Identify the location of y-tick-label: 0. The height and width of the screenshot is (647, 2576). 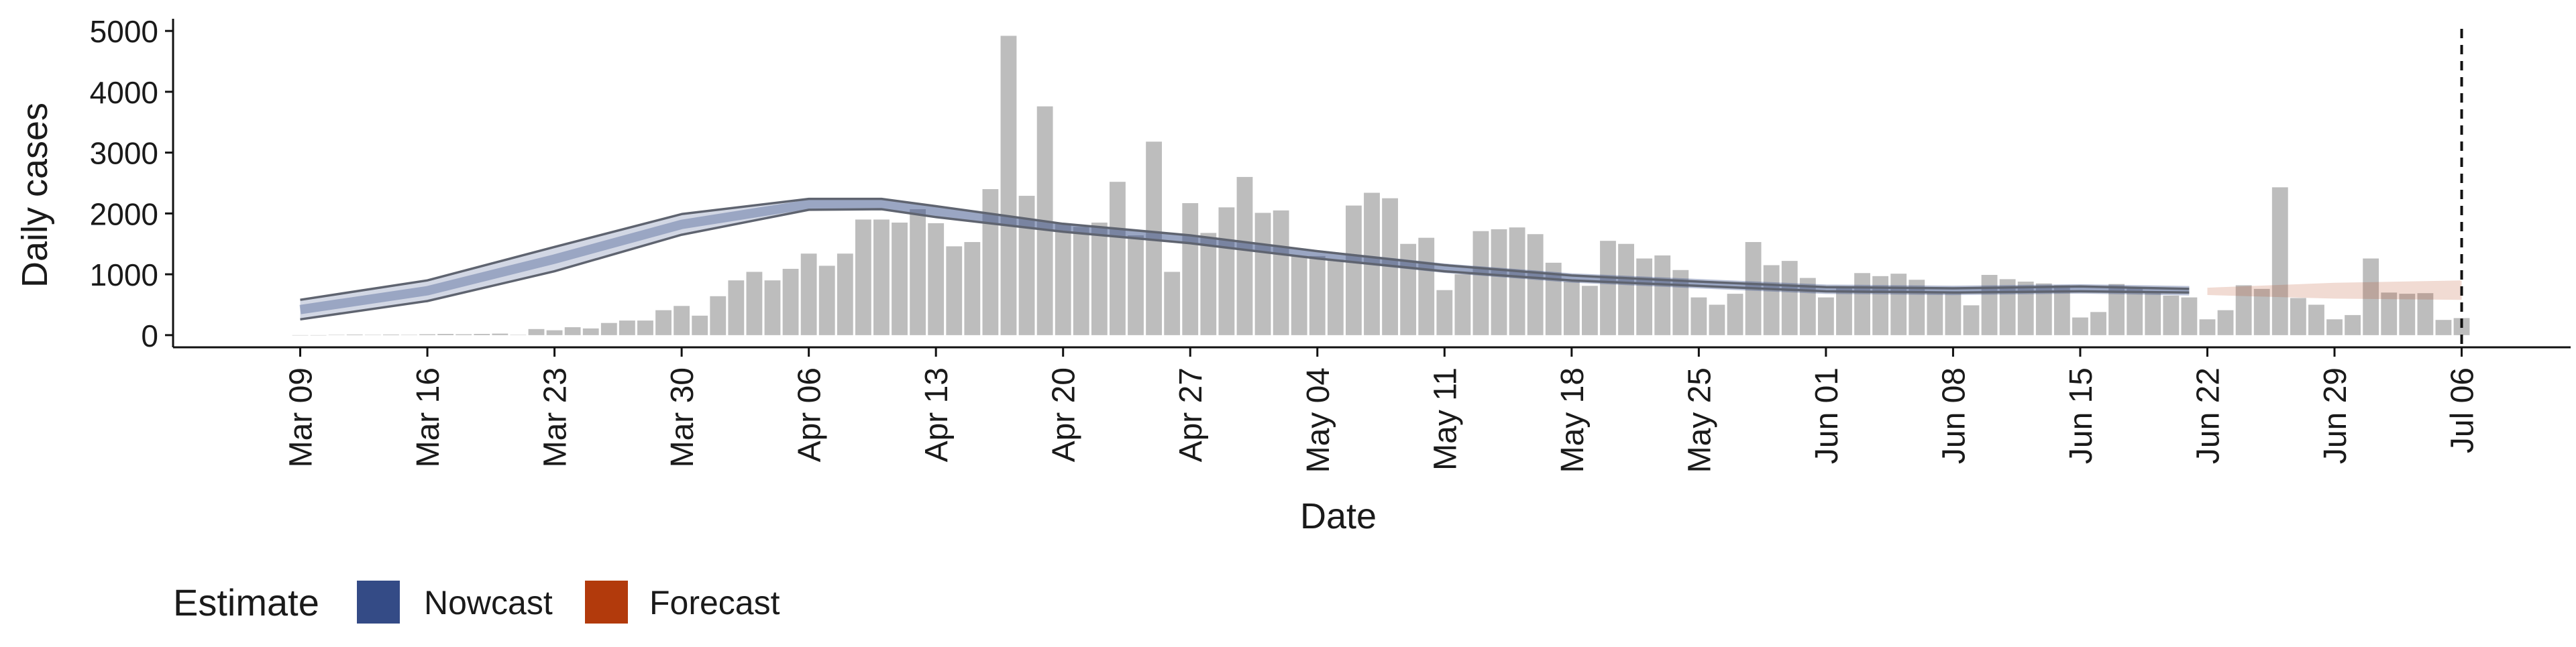
(149, 335).